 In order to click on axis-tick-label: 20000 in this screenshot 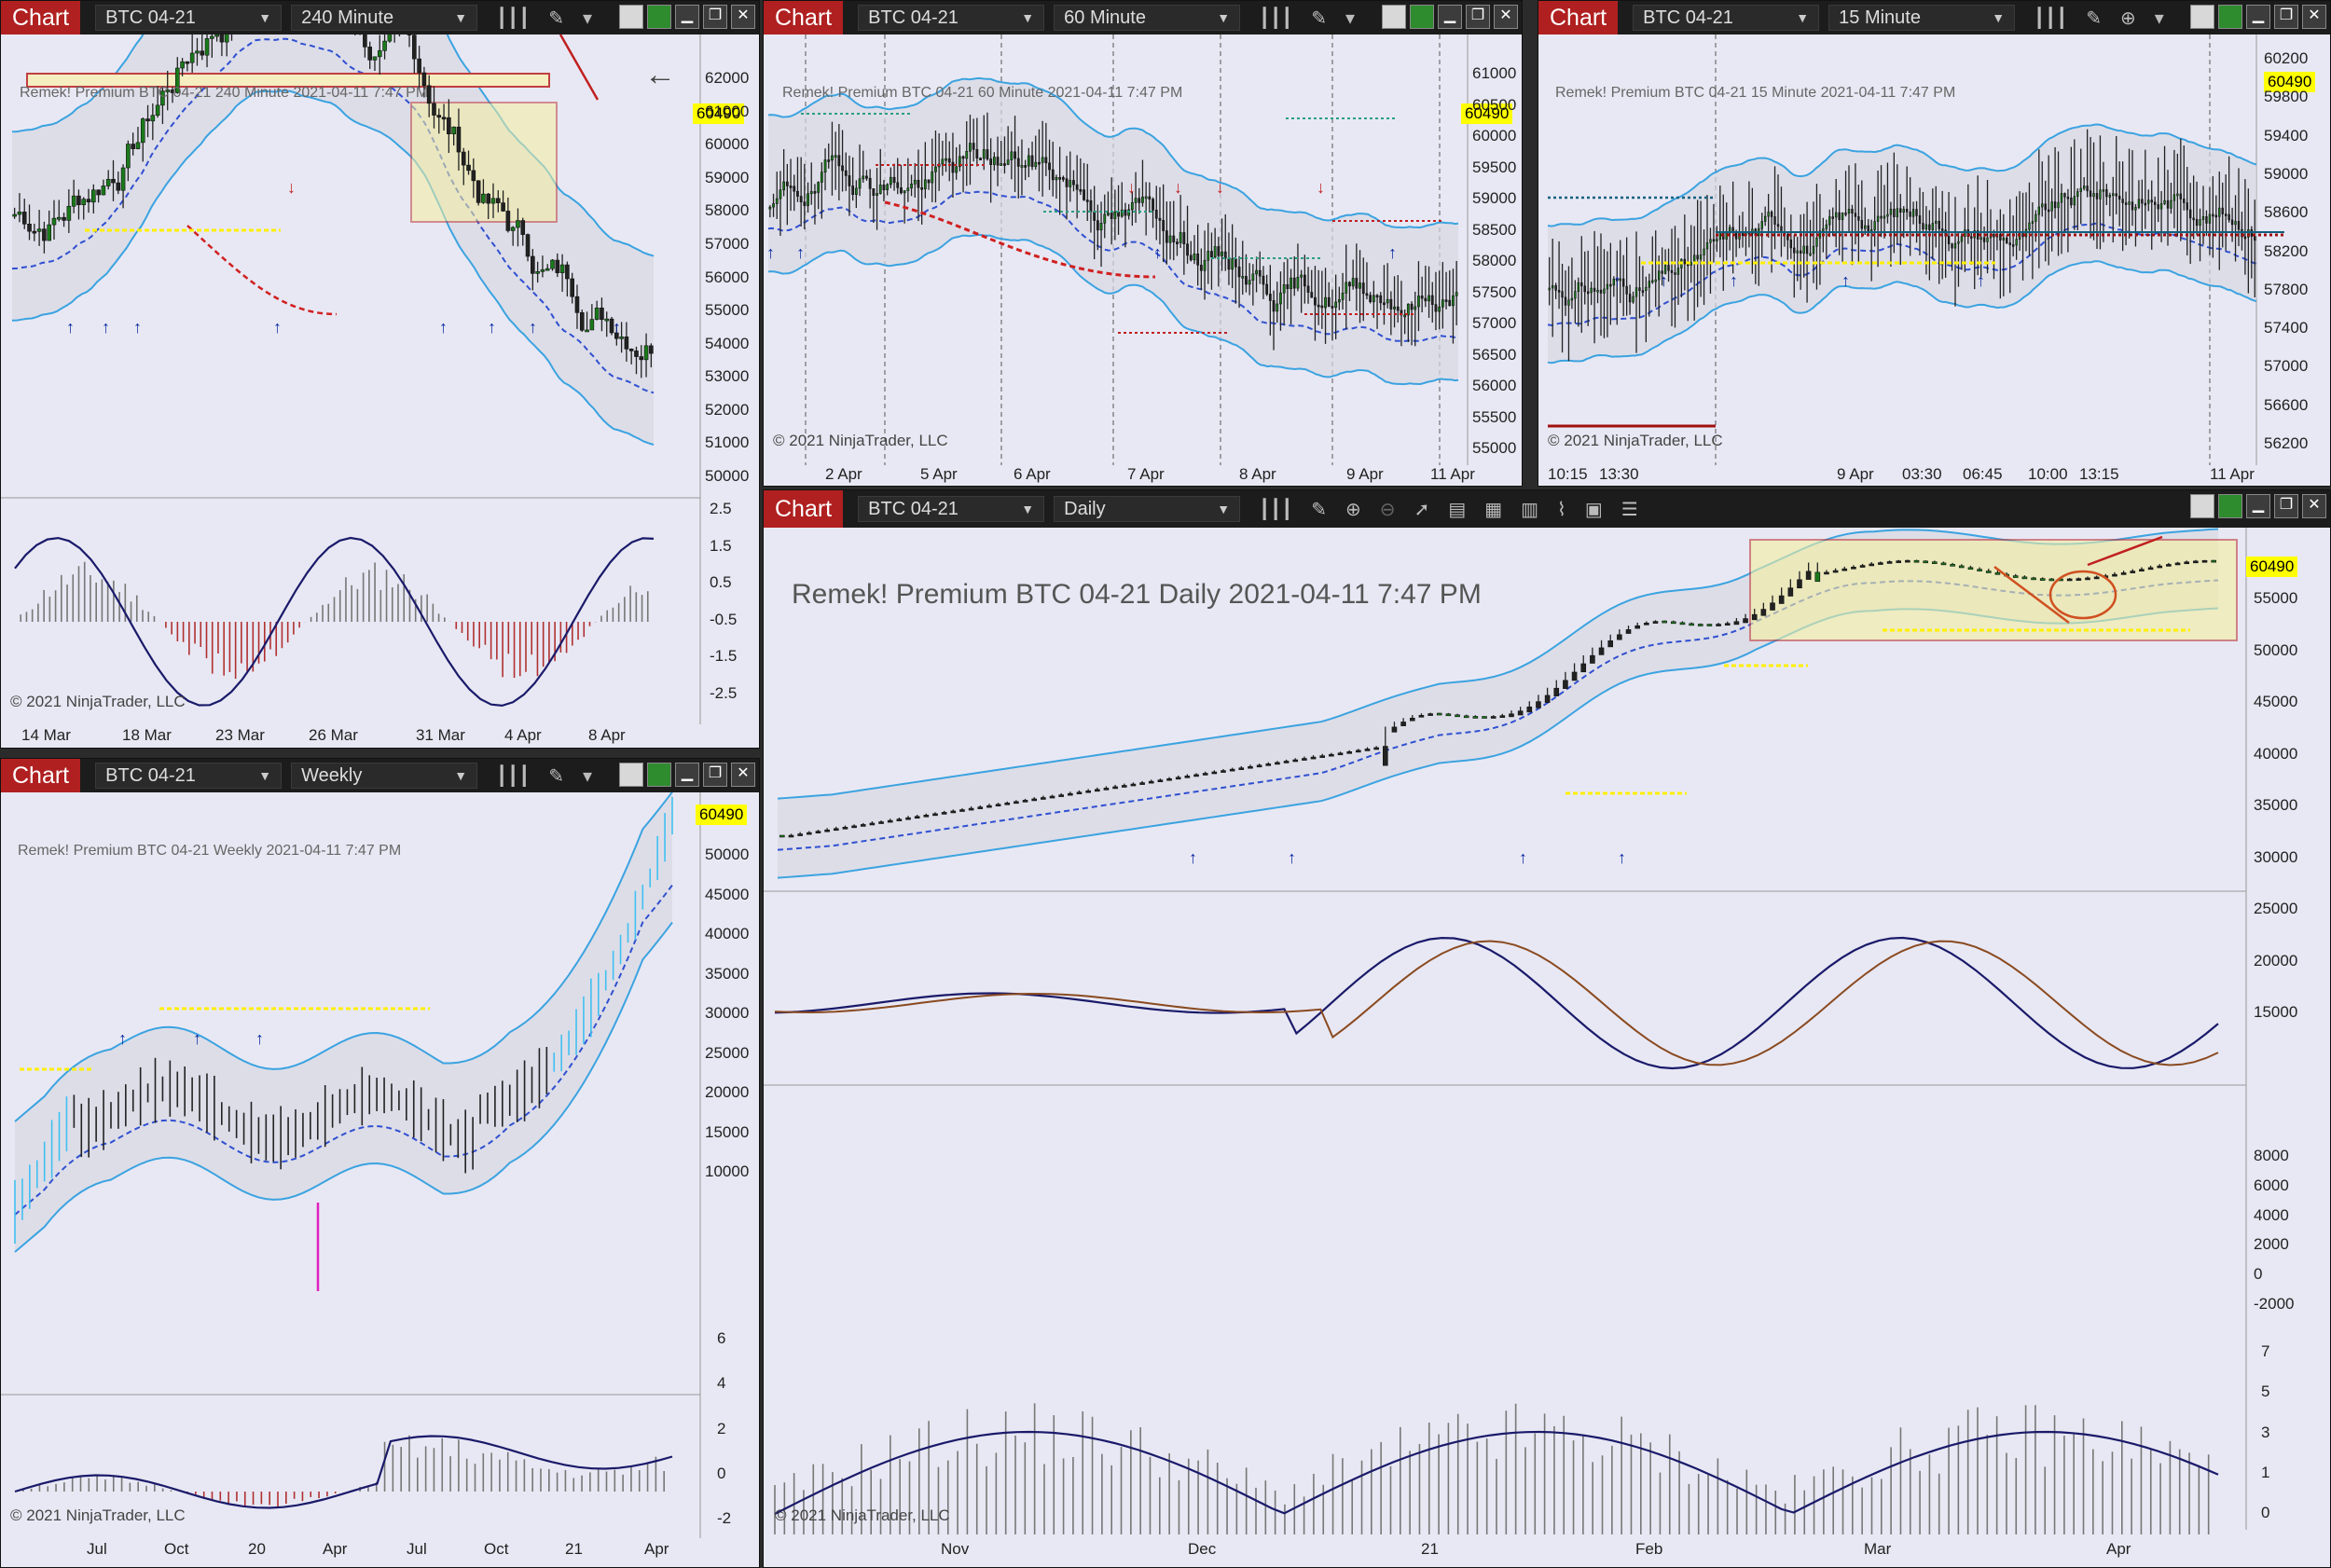, I will do `click(727, 1092)`.